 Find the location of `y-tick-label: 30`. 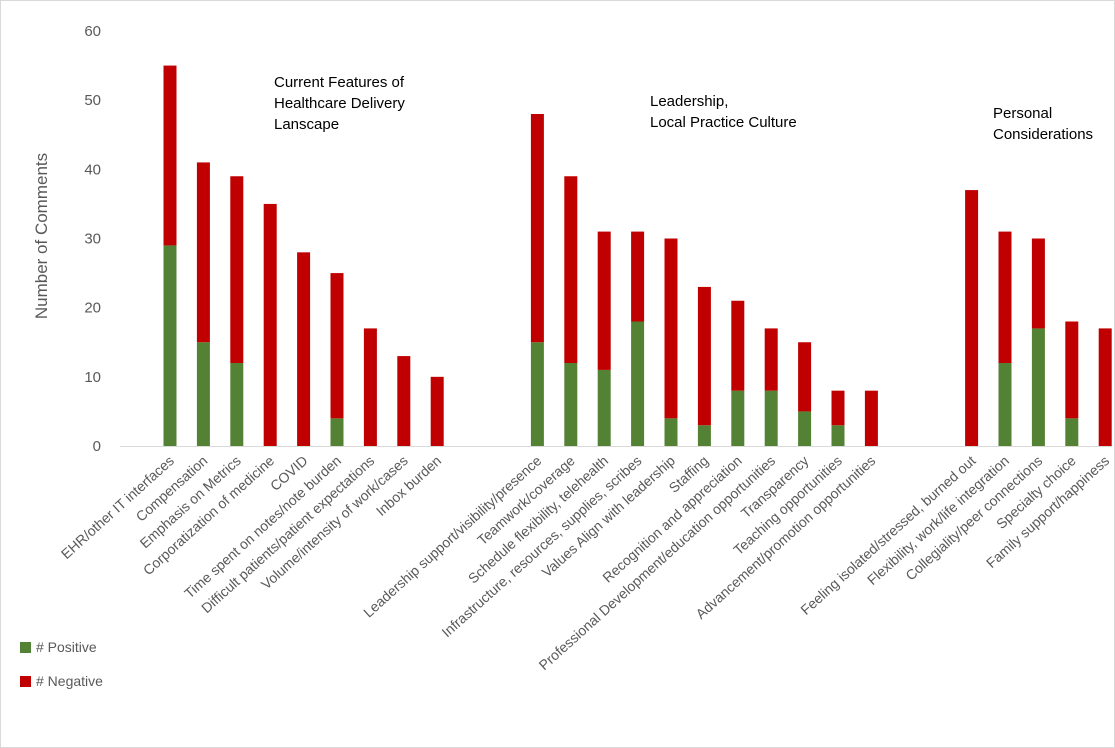

y-tick-label: 30 is located at coordinates (92, 239).